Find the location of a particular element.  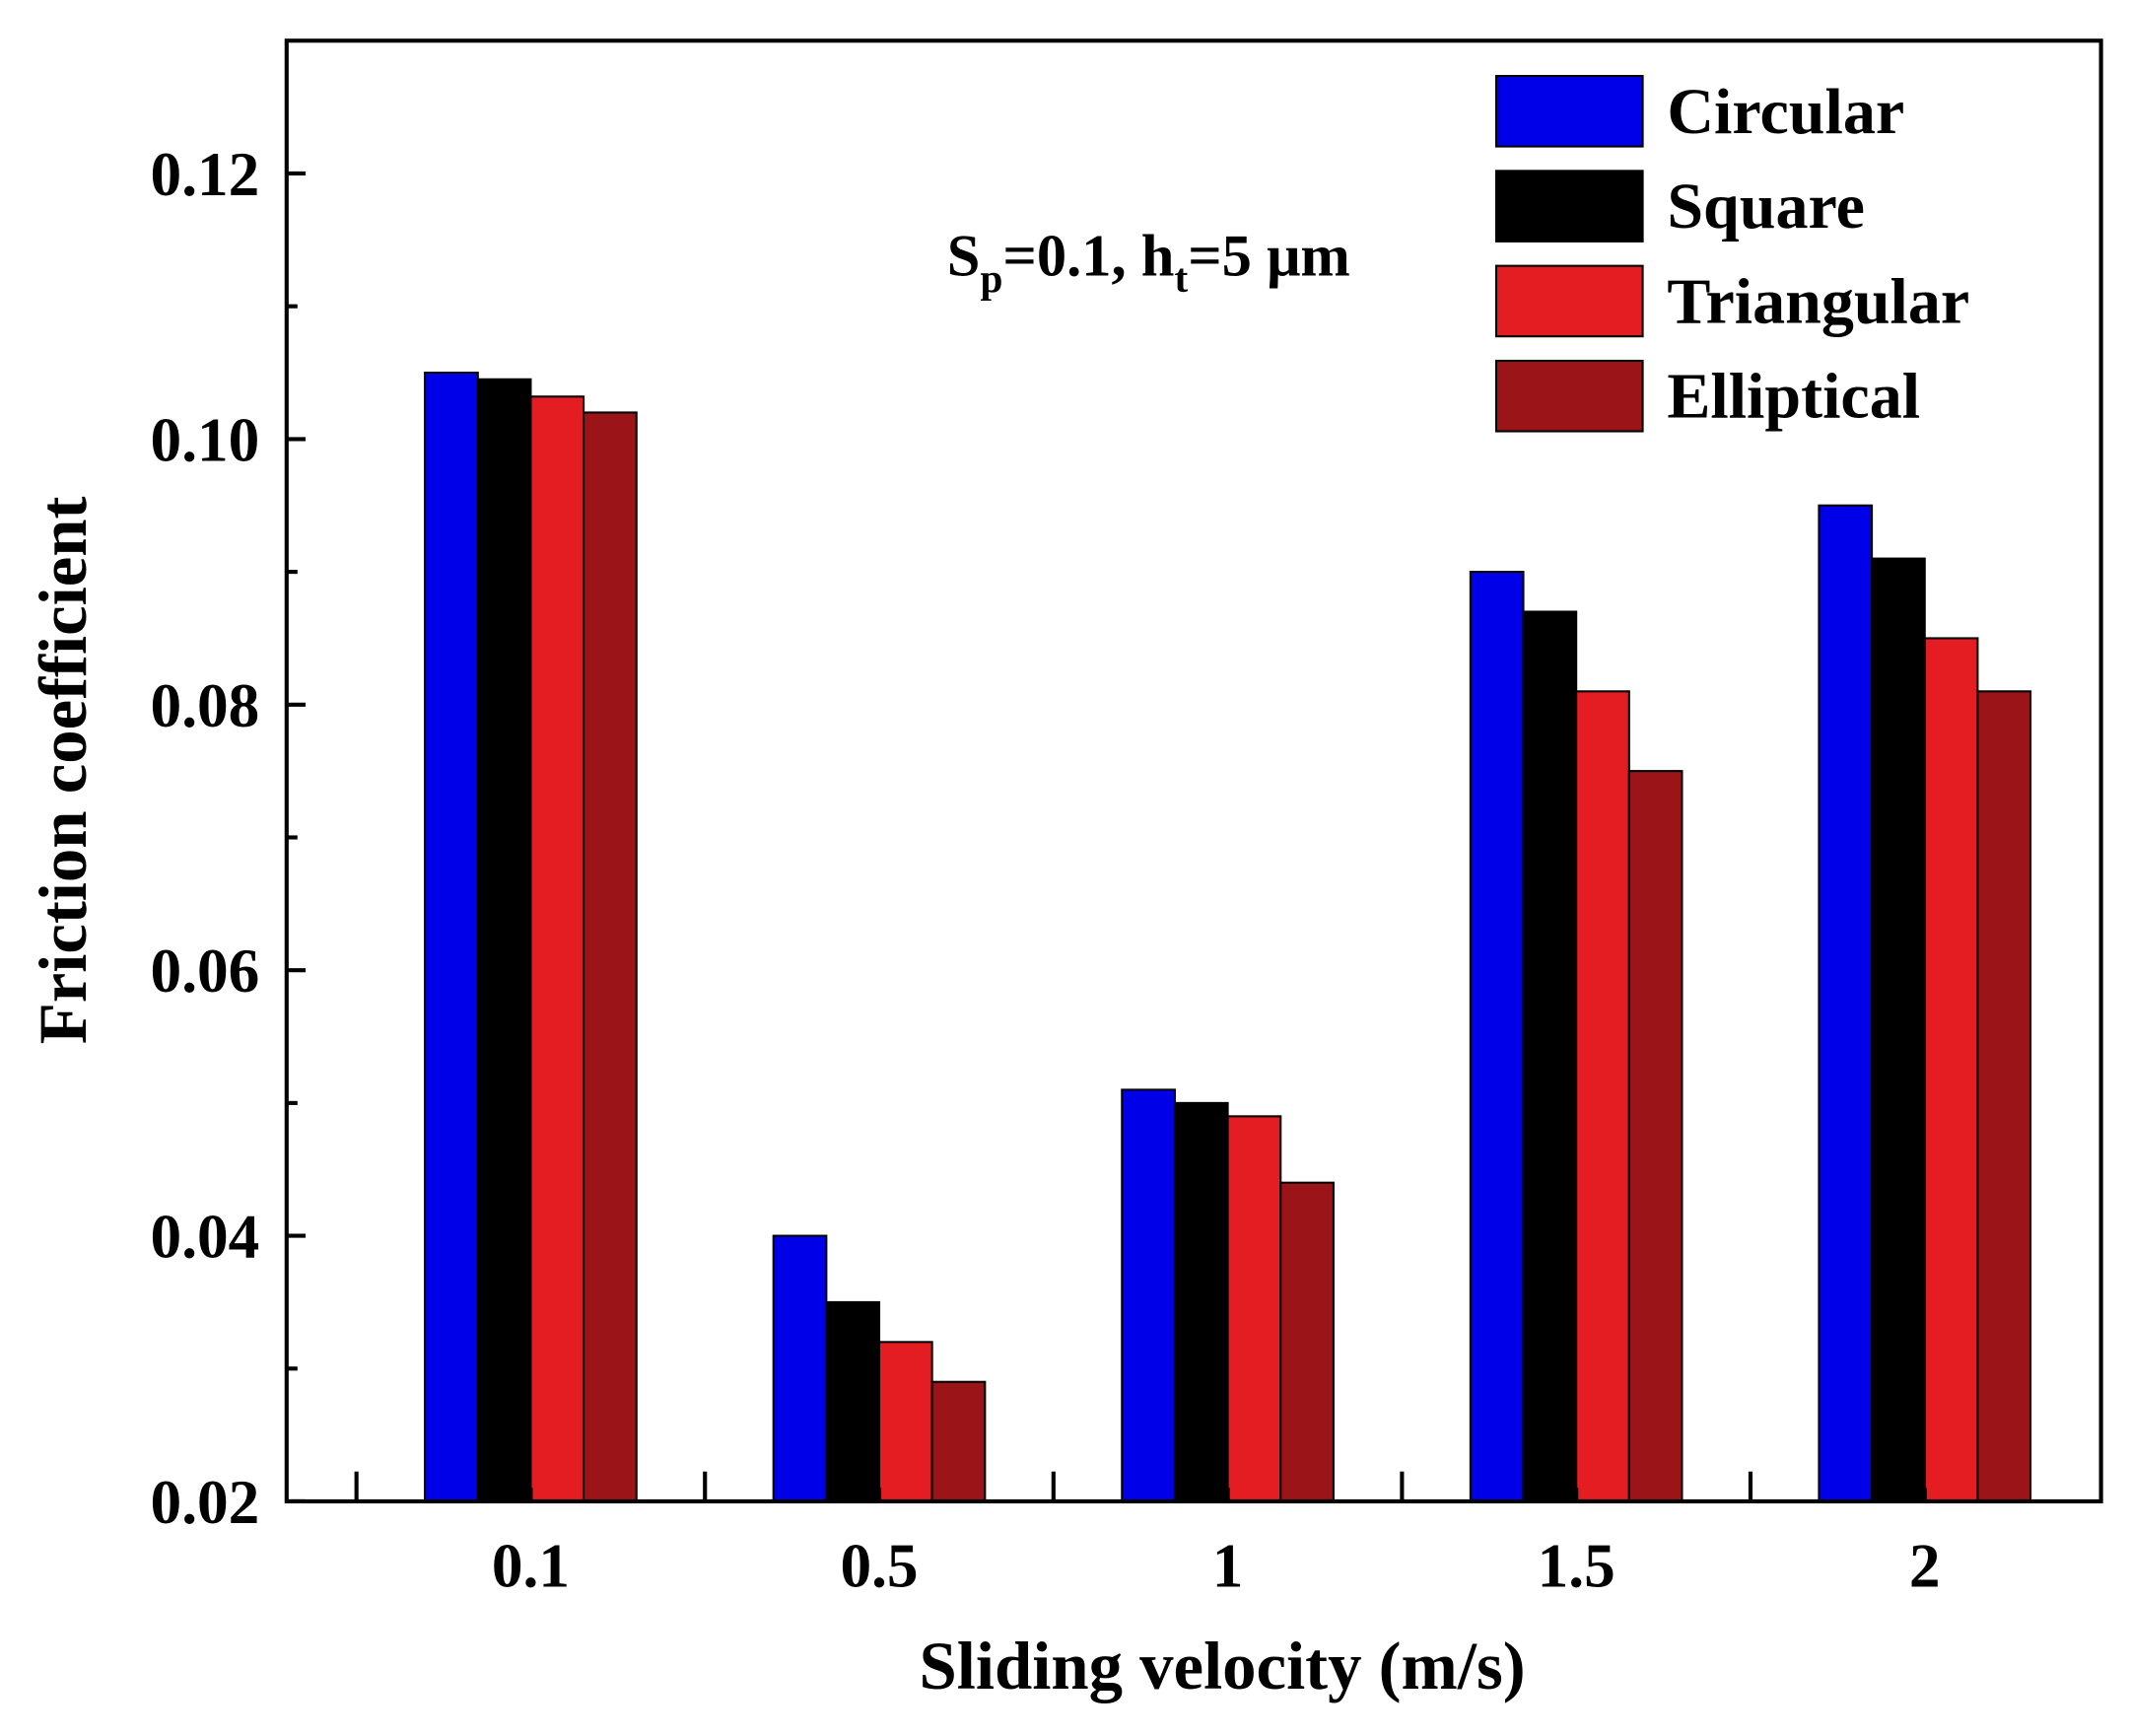

y-tick-label: 0.10 is located at coordinates (206, 439).